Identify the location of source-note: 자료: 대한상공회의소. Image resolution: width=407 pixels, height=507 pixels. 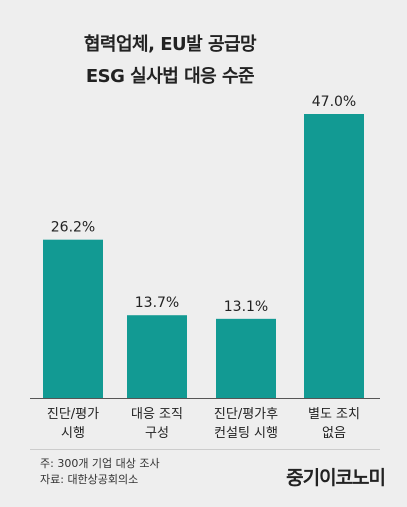
(89, 479).